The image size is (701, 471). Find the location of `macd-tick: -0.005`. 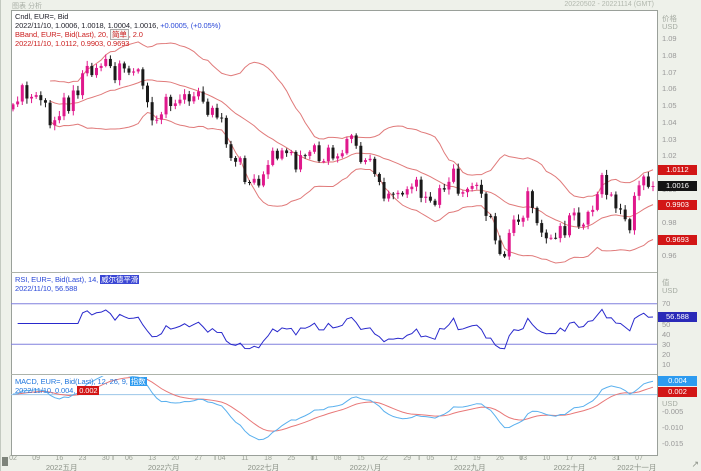

macd-tick: -0.005 is located at coordinates (673, 411).